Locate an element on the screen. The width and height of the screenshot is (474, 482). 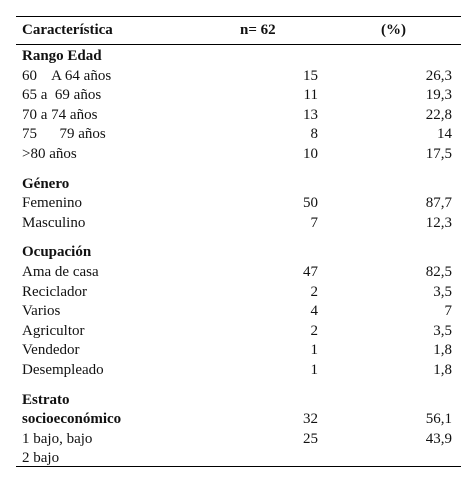
row-label: Masculino is located at coordinates (54, 222).